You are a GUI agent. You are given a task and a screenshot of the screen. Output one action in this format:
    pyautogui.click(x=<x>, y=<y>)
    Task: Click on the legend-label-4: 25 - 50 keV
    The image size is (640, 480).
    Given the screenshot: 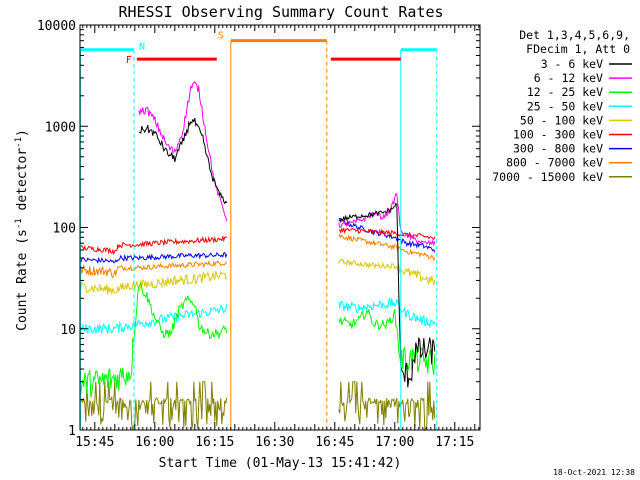 What is the action you would take?
    pyautogui.click(x=565, y=106)
    